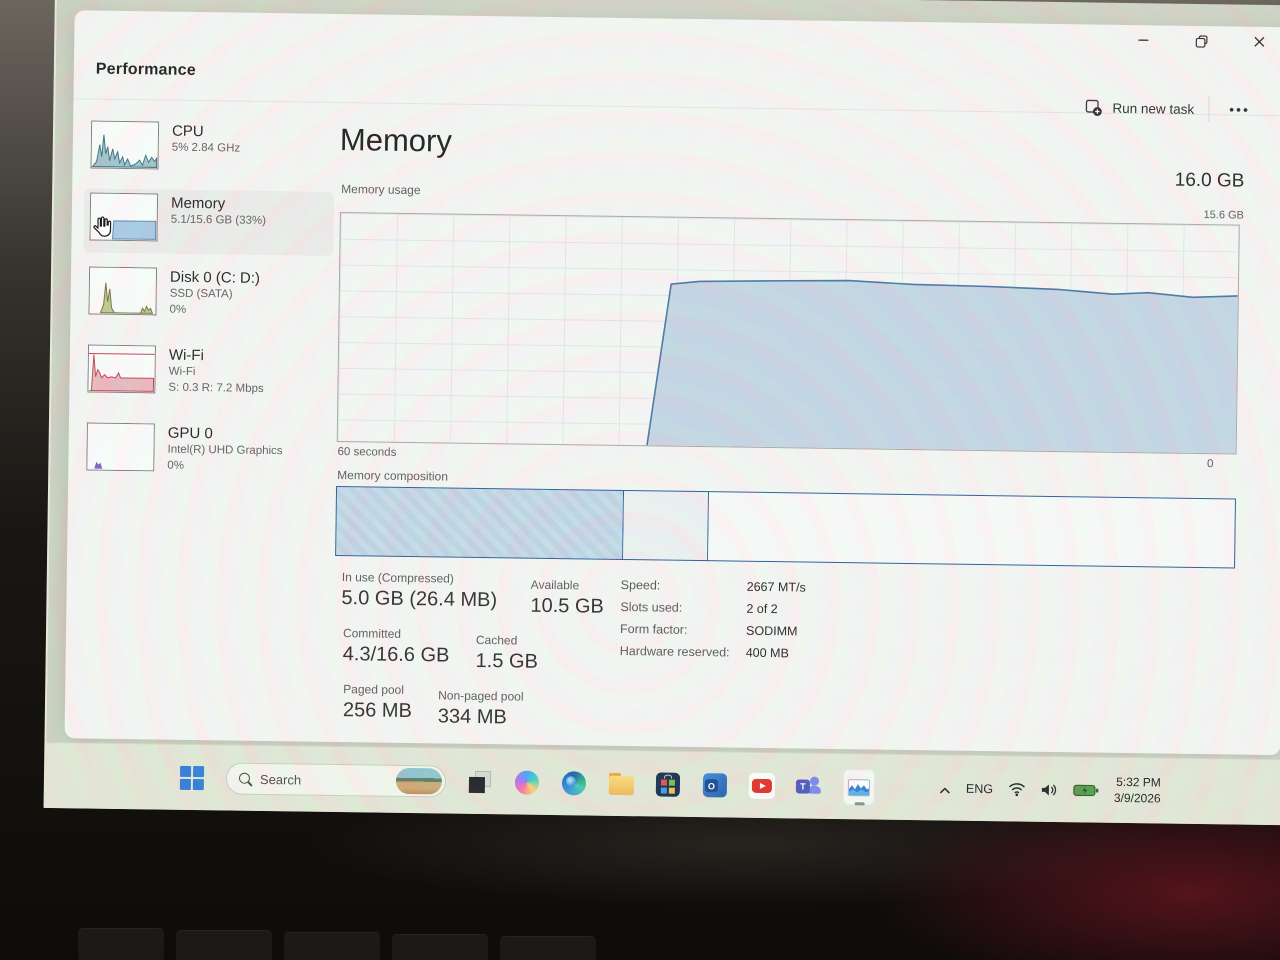 The height and width of the screenshot is (960, 1280). Describe the element at coordinates (480, 782) in the screenshot. I see `task-view-button` at that location.